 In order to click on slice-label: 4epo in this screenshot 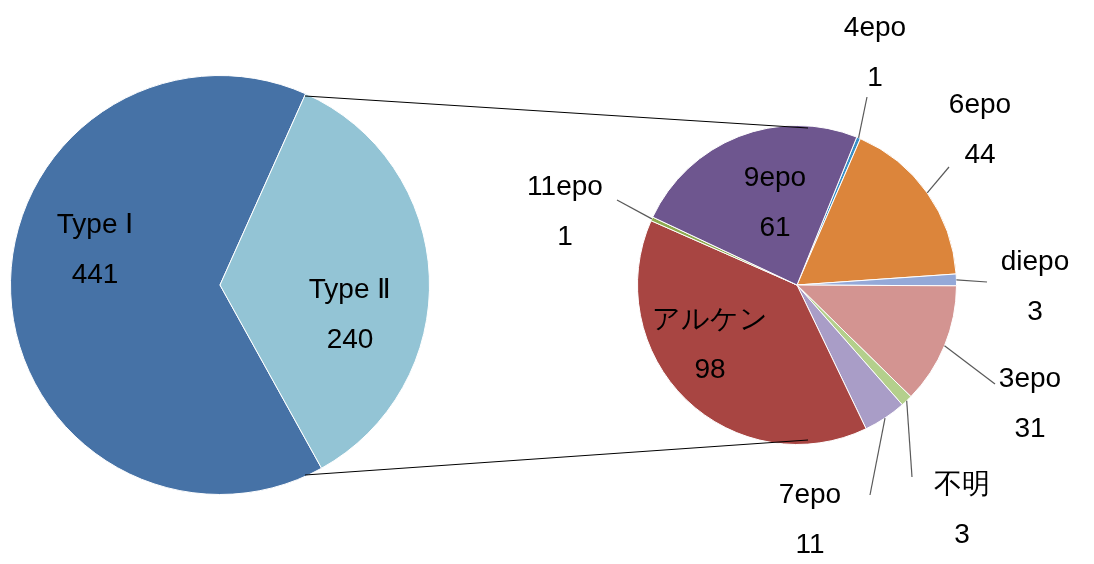, I will do `click(875, 26)`.